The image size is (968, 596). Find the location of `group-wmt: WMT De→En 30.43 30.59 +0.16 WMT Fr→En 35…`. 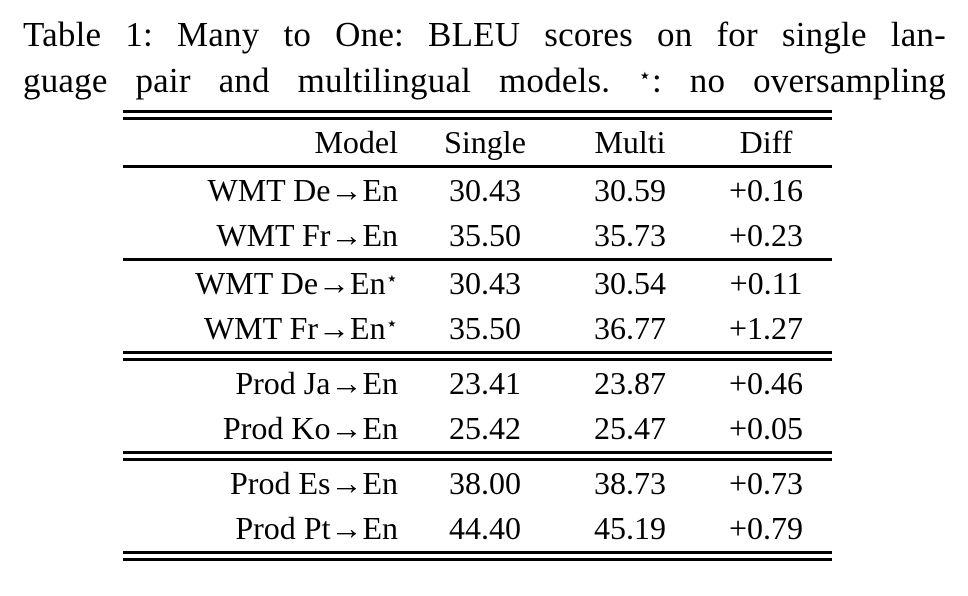

group-wmt: WMT De→En 30.43 30.59 +0.16 WMT Fr→En 35… is located at coordinates (477, 213).